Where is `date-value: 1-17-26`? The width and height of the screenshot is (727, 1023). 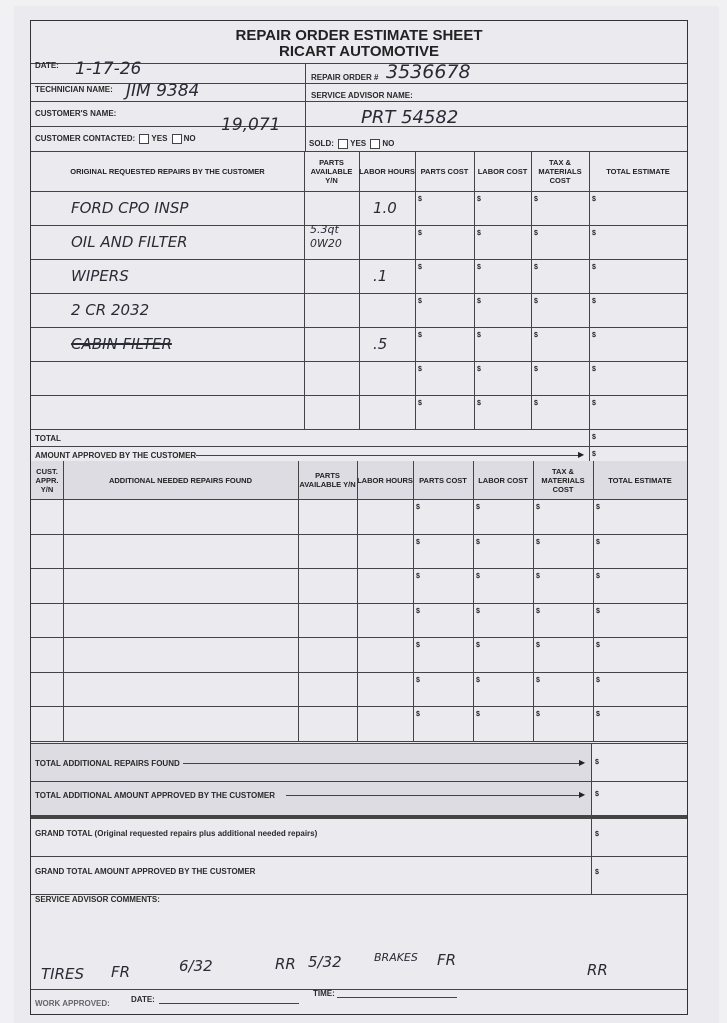
date-value: 1-17-26 is located at coordinates (108, 69).